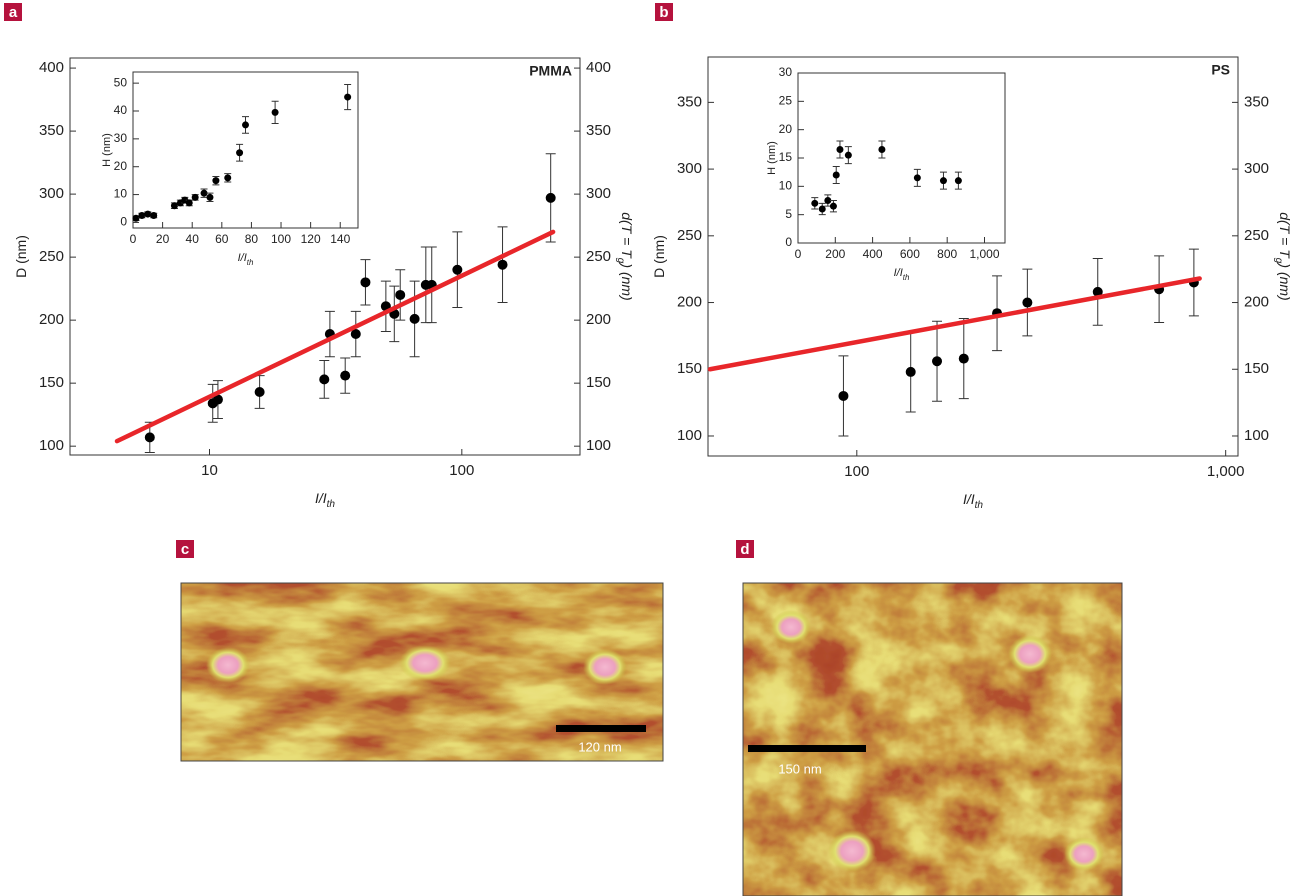 This screenshot has height=896, width=1308. What do you see at coordinates (51, 130) in the screenshot?
I see `y-tick-label: 350` at bounding box center [51, 130].